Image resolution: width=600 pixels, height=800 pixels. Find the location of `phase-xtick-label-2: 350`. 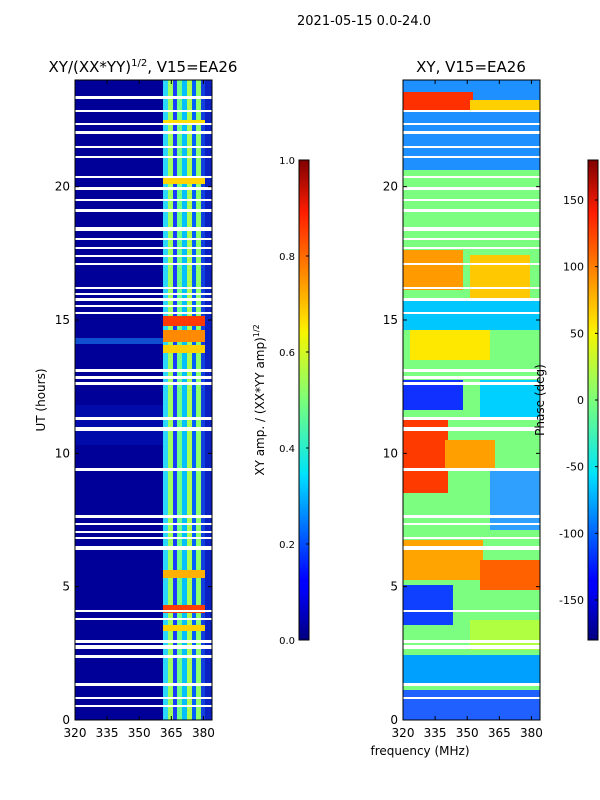

phase-xtick-label-2: 350 is located at coordinates (467, 733).